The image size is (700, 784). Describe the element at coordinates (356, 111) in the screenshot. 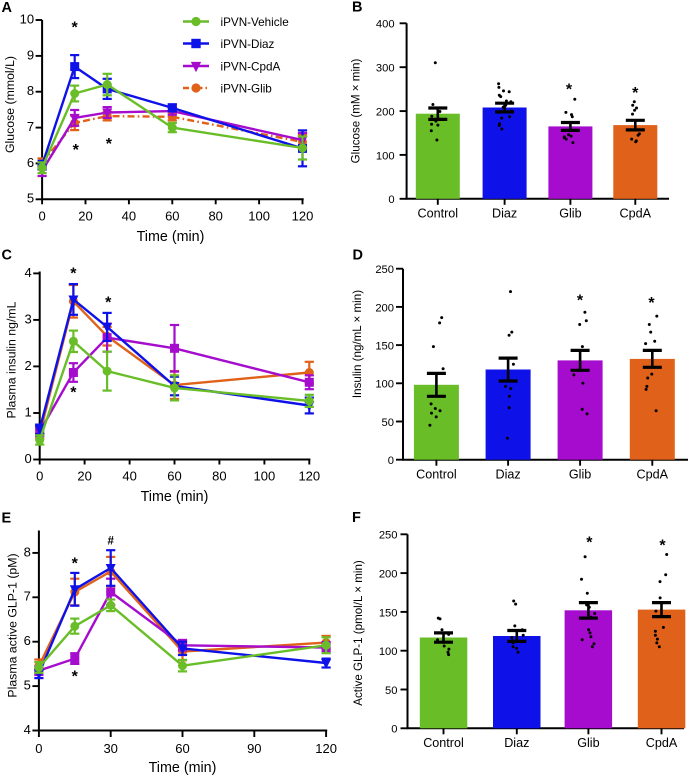

I see `svg-text: Glucose (mM × min)` at that location.